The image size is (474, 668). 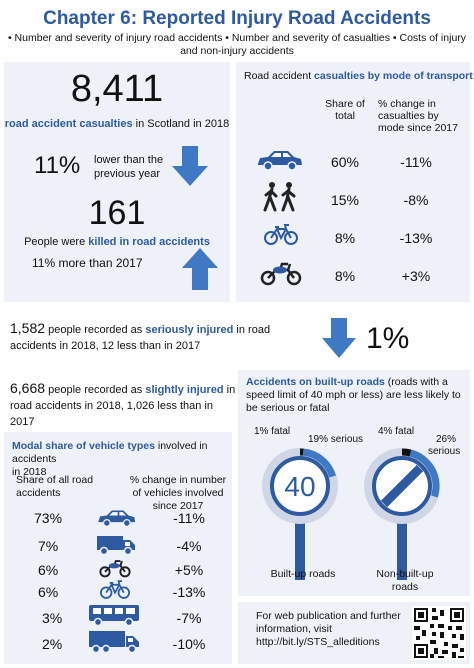 I want to click on van-icon, so click(x=116, y=546).